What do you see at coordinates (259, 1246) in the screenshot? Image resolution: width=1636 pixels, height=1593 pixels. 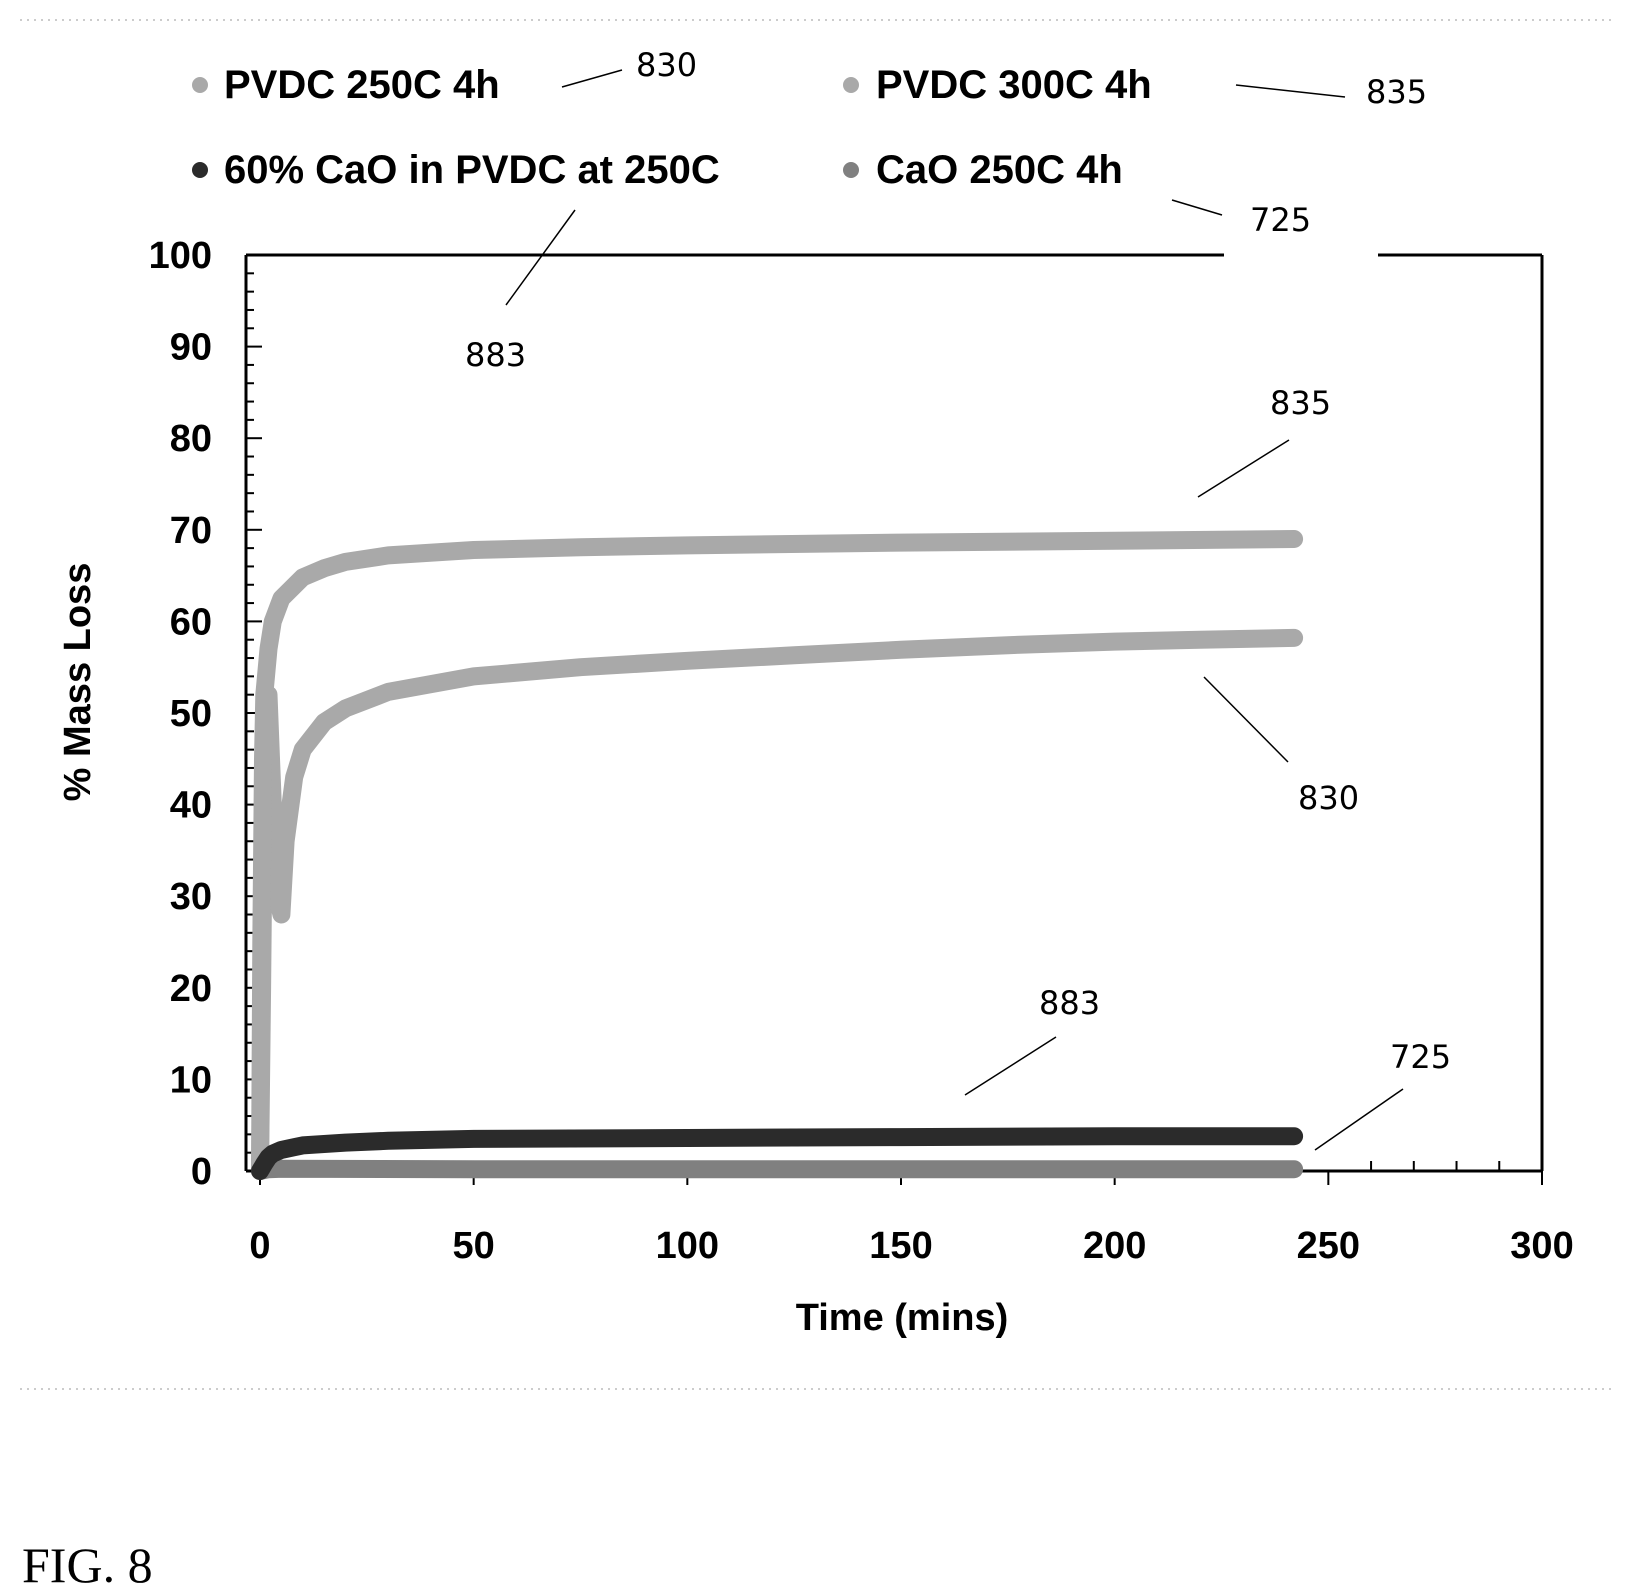 I see `x-tick-label: 0` at bounding box center [259, 1246].